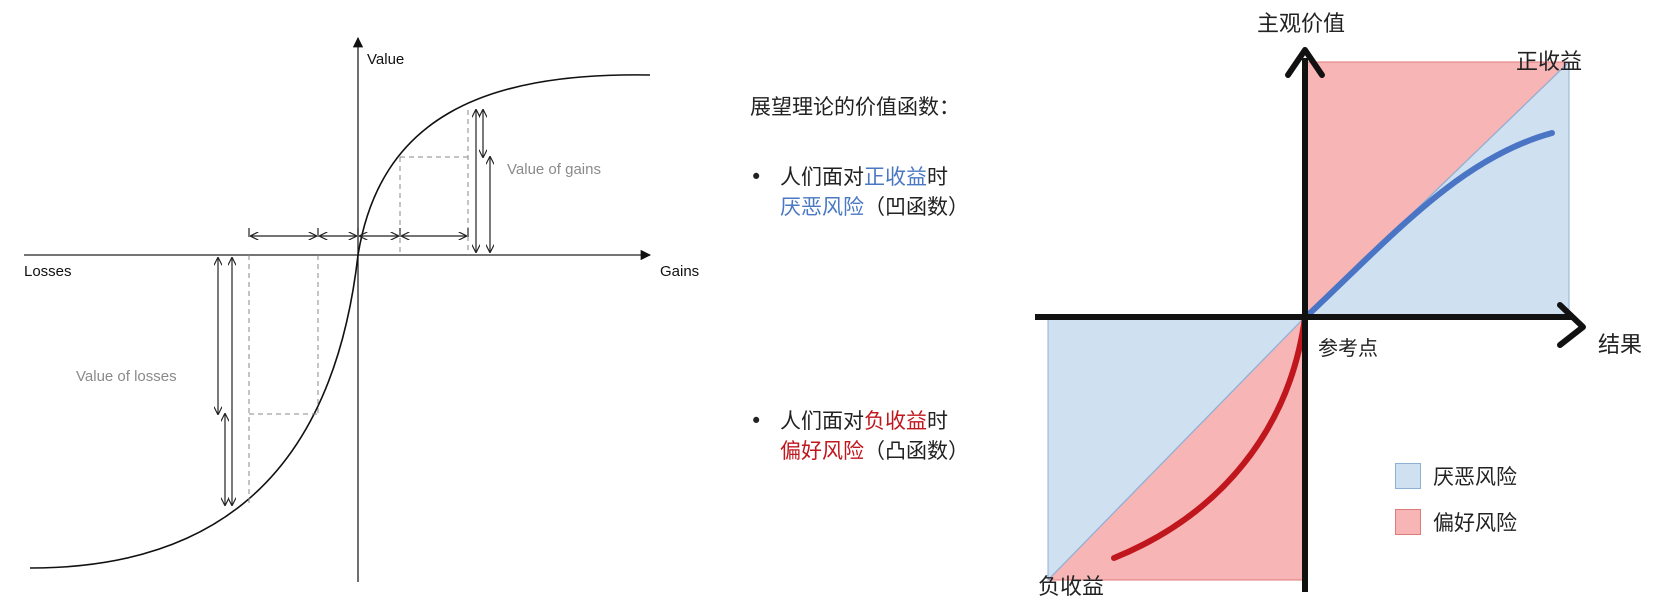 This screenshot has width=1672, height=612. I want to click on middle-explanation: 展望理论的价值函数：, so click(855, 107).